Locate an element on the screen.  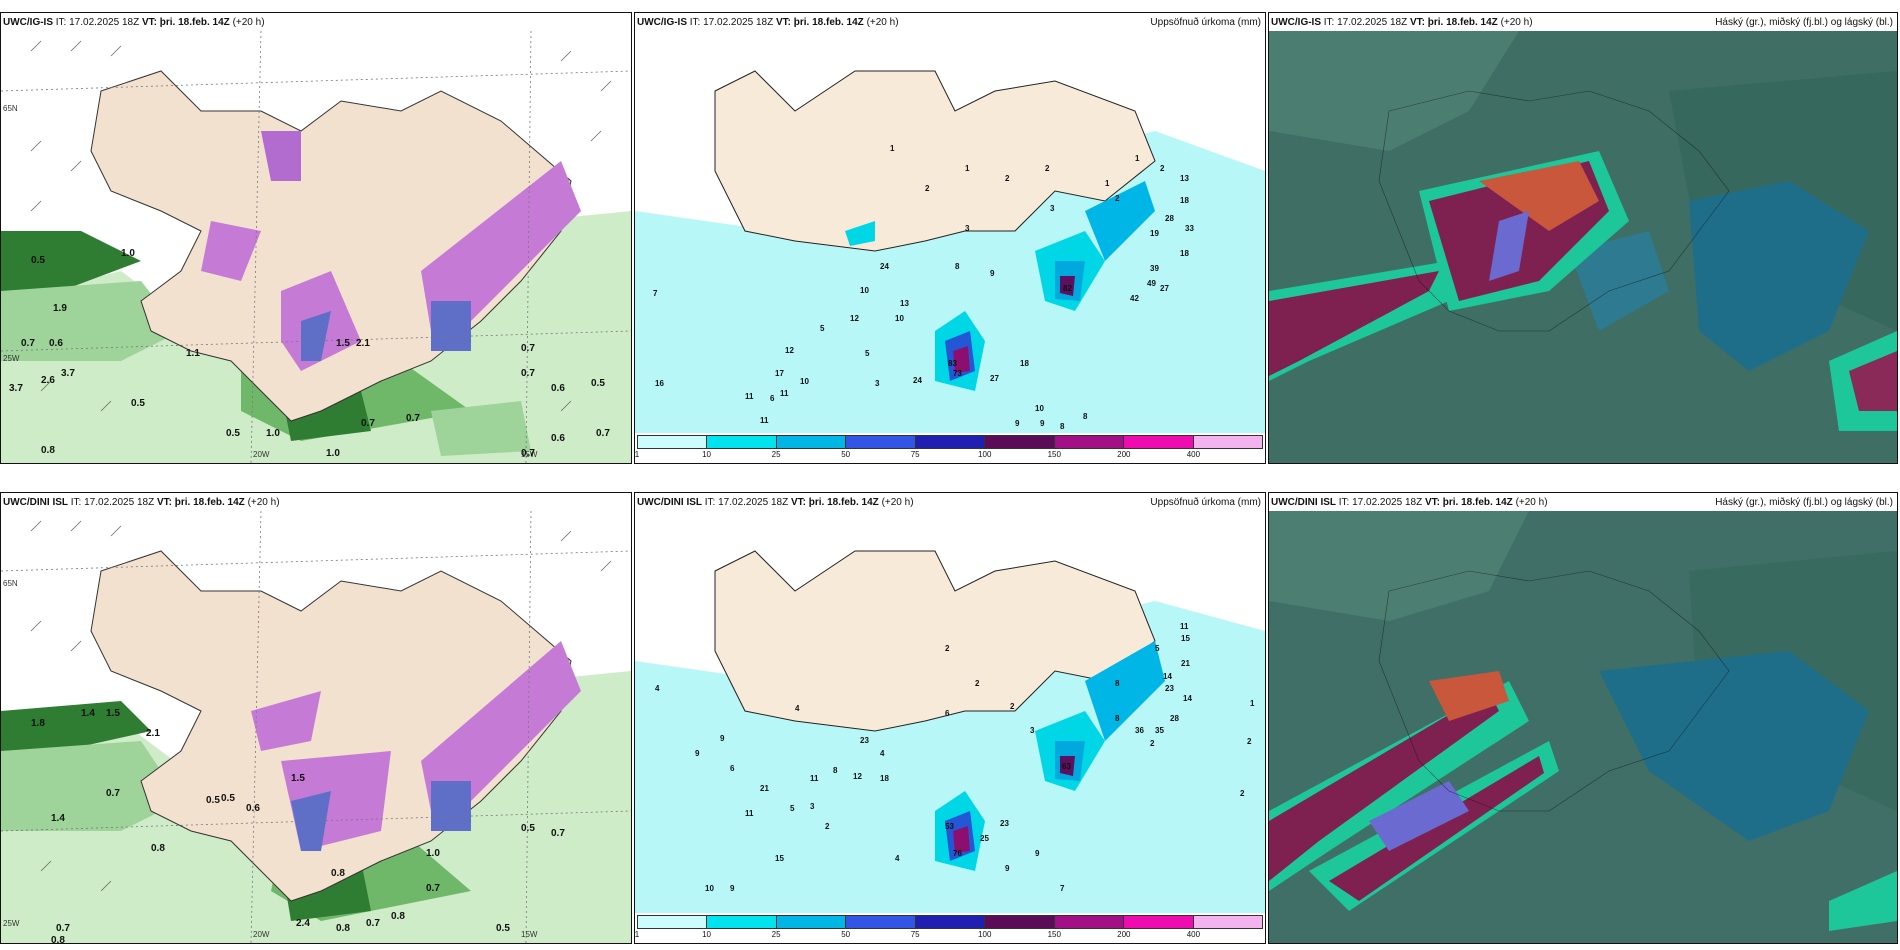
value-label: 63 is located at coordinates (1066, 766).